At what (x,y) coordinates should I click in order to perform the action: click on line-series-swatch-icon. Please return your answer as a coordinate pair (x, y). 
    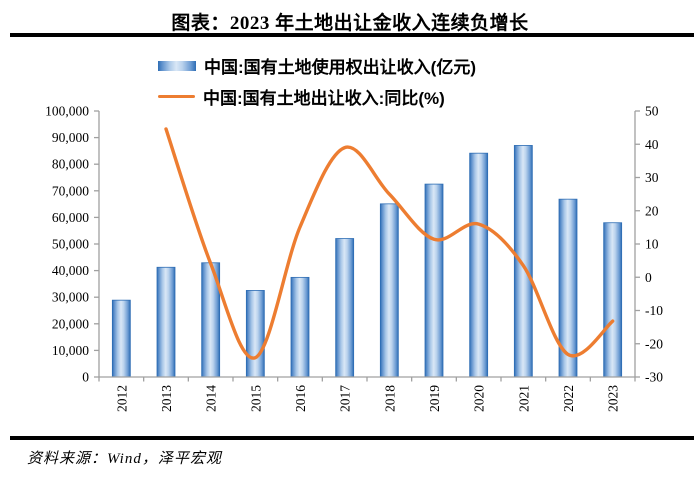
    Looking at the image, I should click on (176, 96).